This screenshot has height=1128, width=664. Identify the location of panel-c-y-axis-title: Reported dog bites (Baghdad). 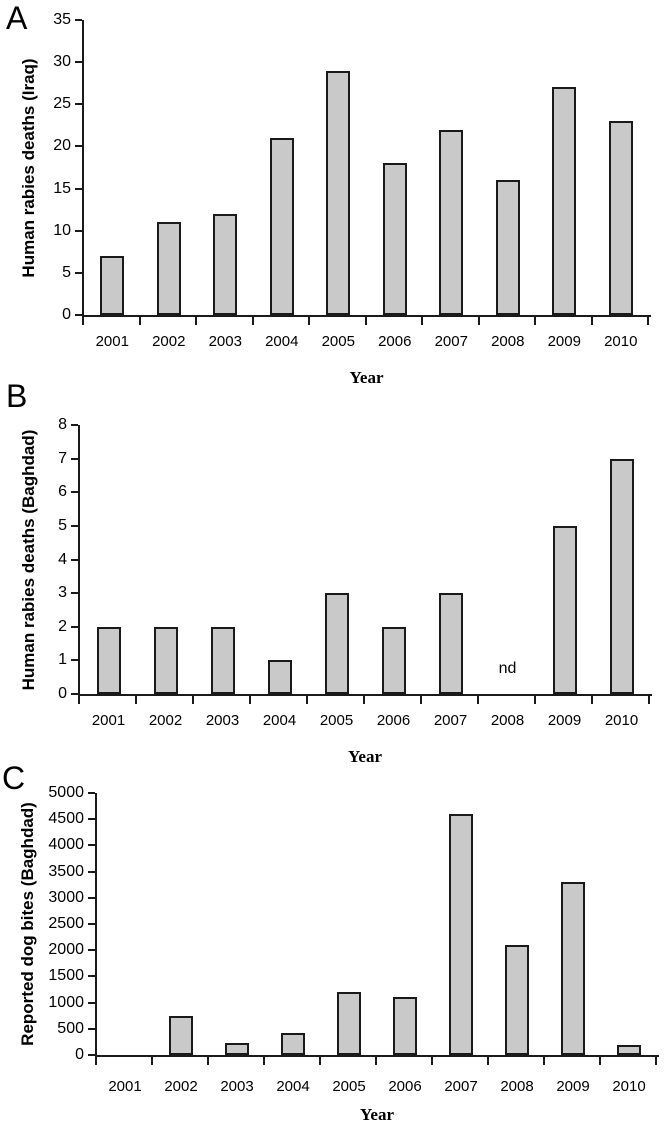
(27, 924).